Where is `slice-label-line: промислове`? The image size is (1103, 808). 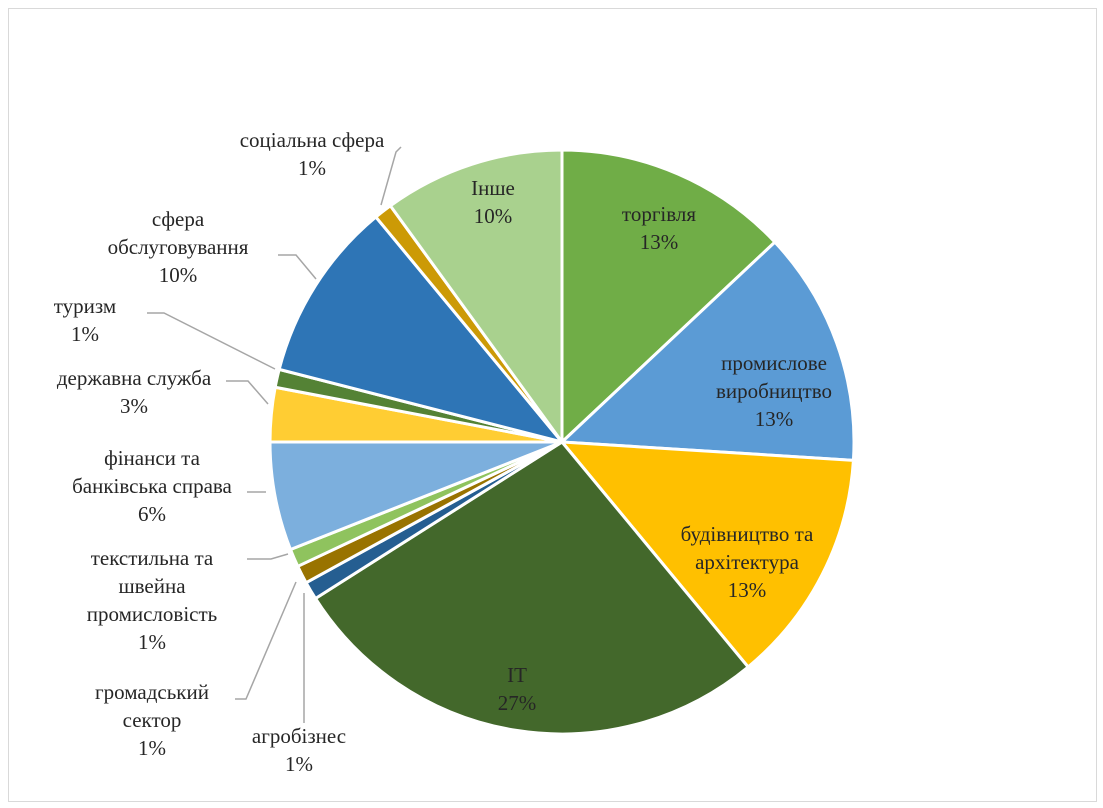 slice-label-line: промислове is located at coordinates (774, 363).